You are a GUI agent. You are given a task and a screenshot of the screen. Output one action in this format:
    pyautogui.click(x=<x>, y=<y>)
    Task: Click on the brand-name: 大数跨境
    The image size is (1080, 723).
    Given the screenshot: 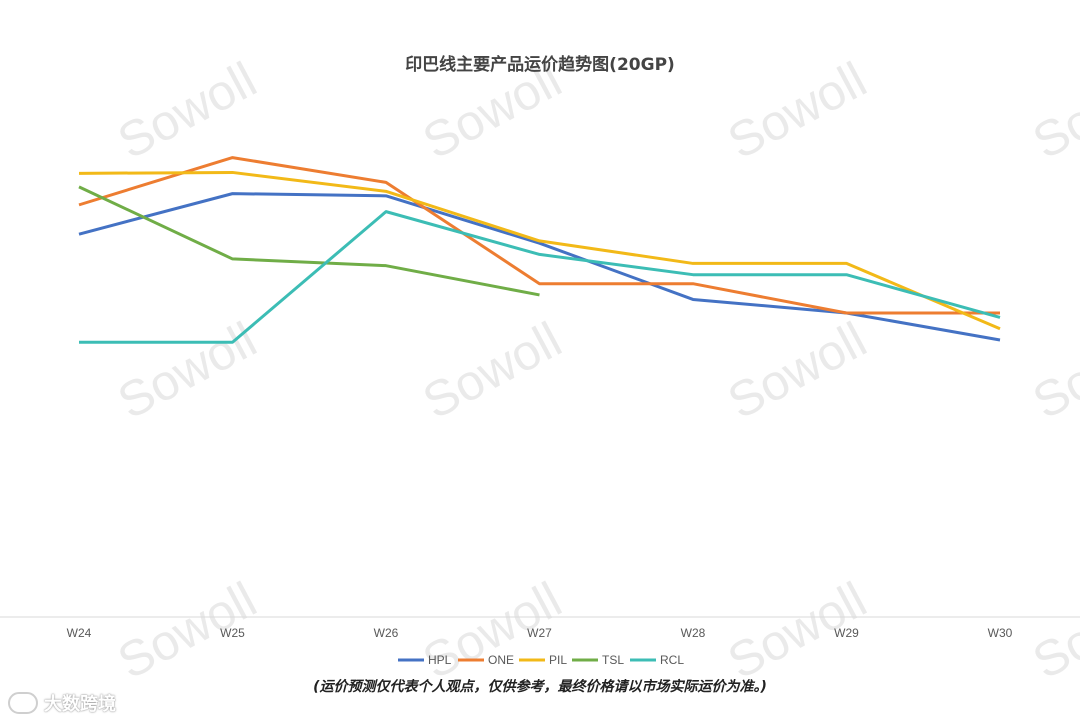 What is the action you would take?
    pyautogui.click(x=80, y=704)
    